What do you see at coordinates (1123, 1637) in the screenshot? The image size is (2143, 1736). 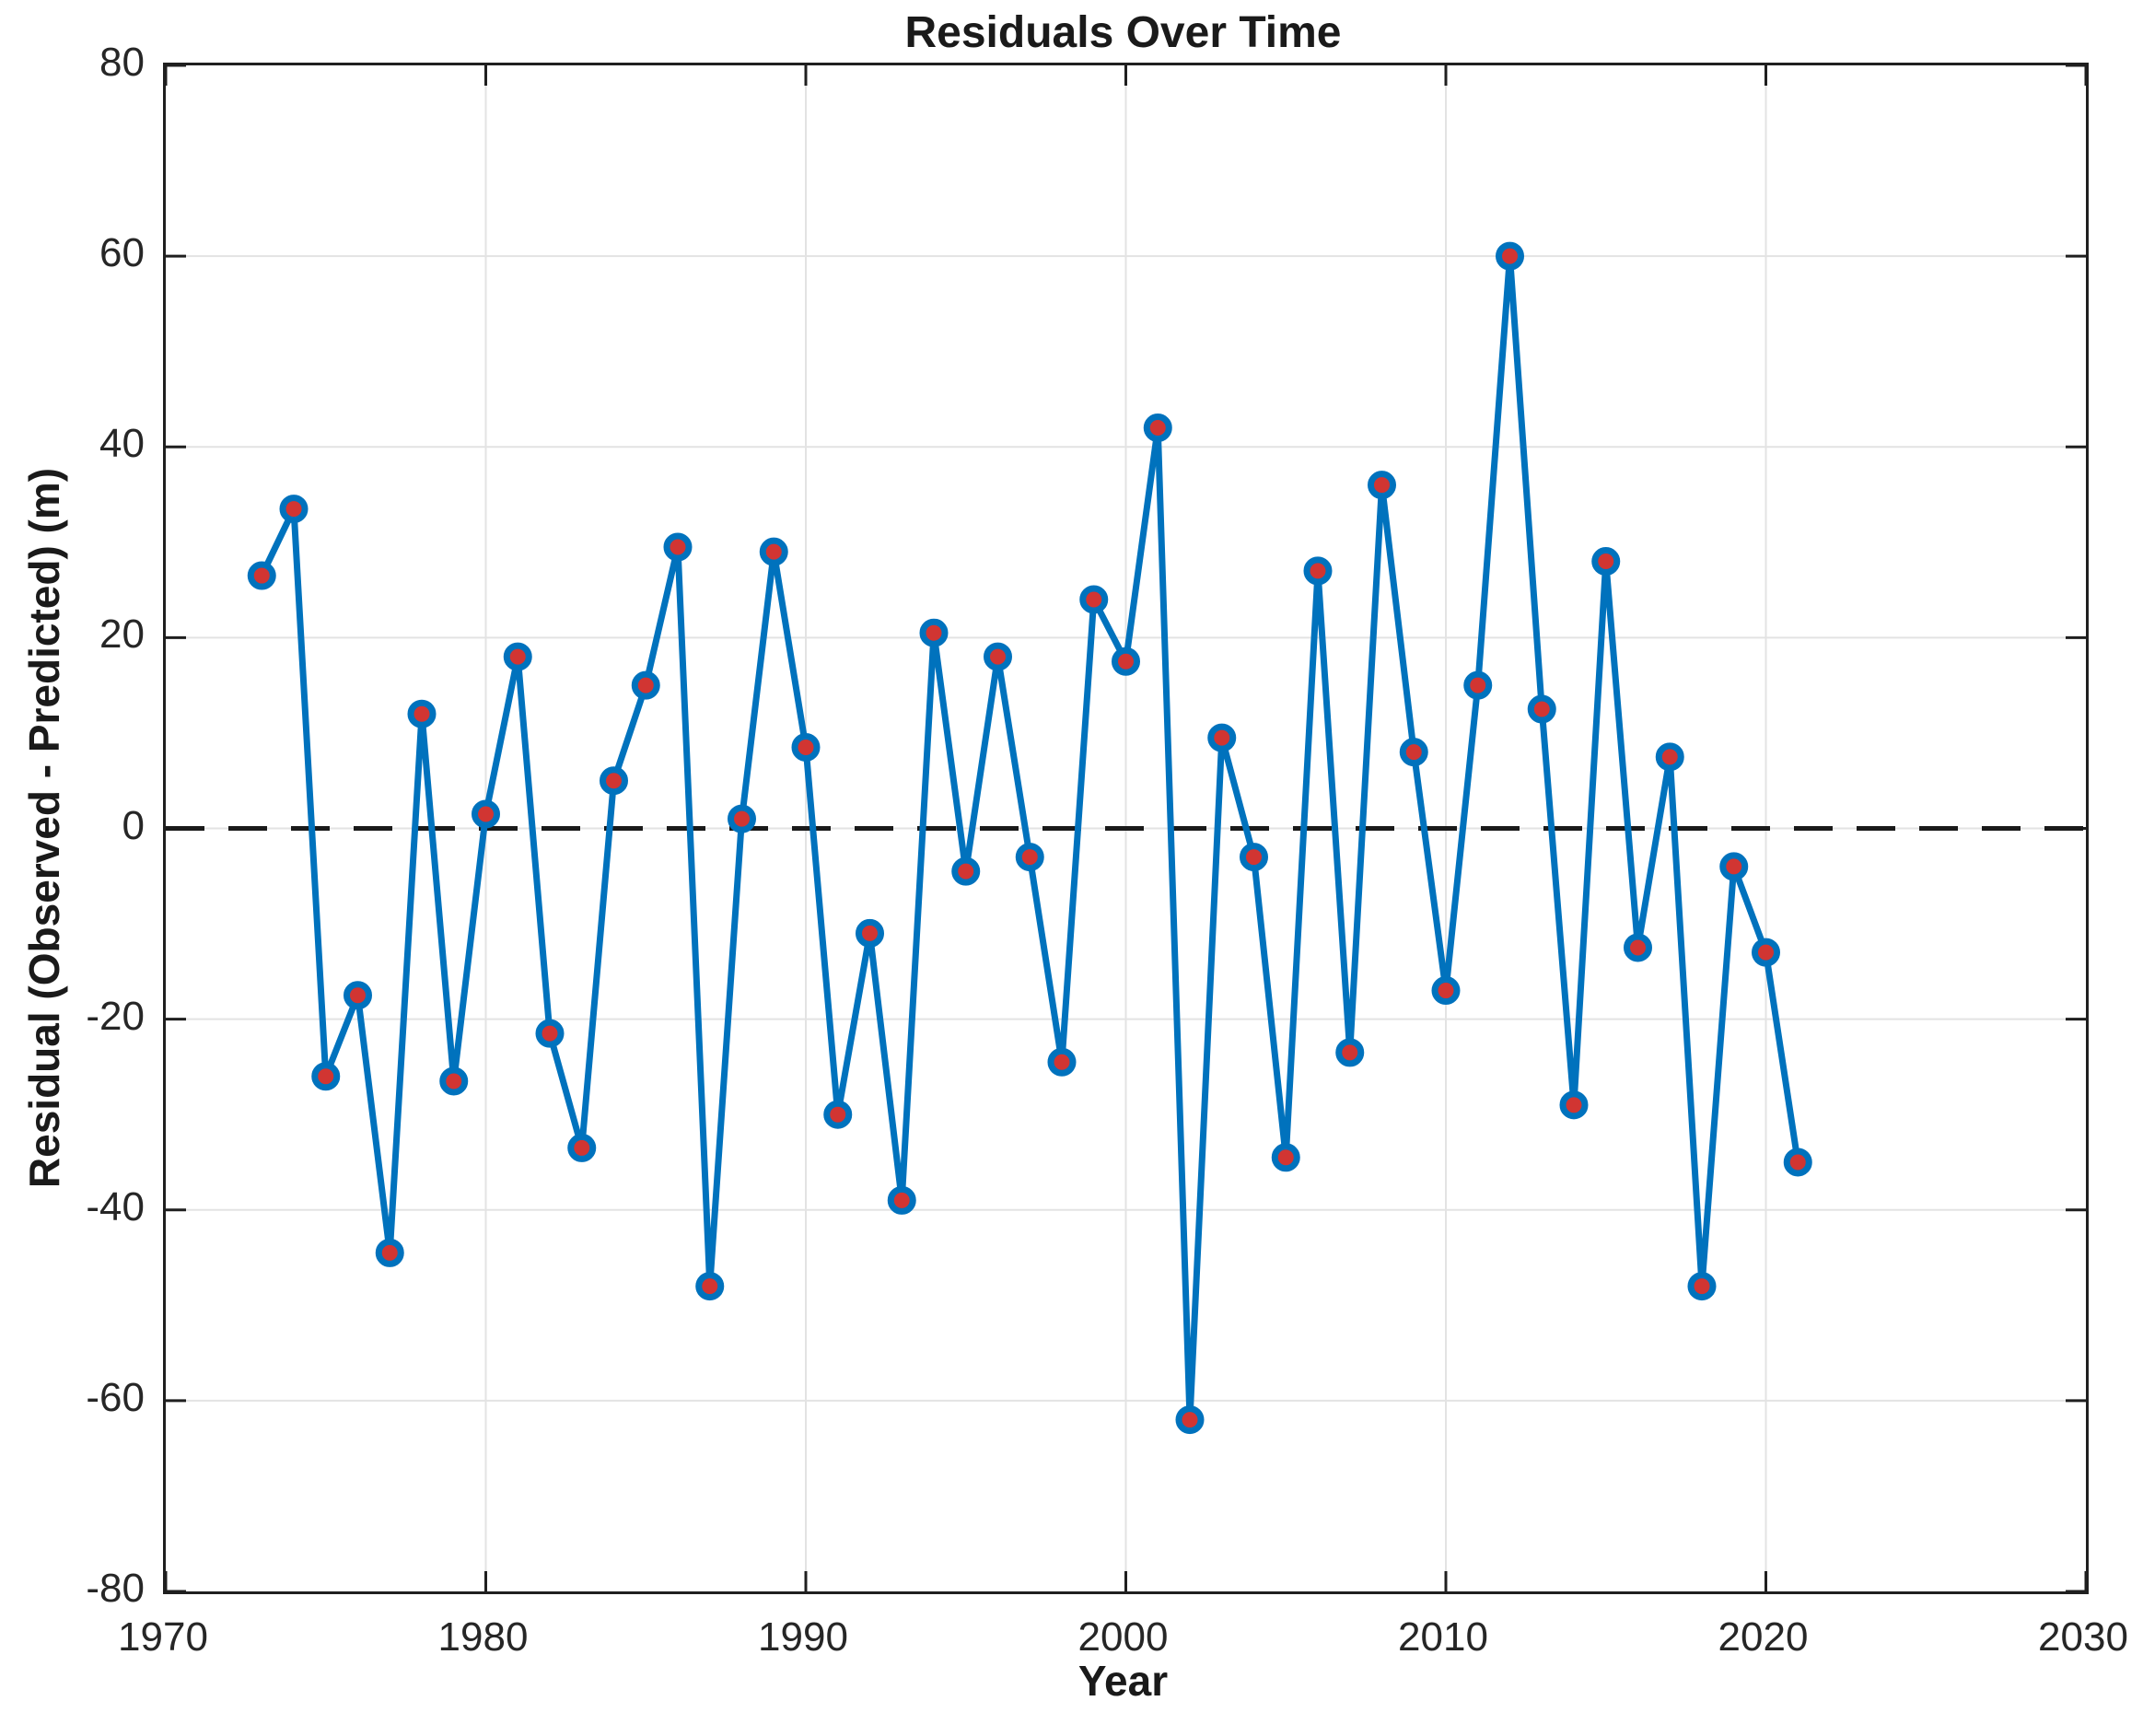 I see `x-tick-label: 2000` at bounding box center [1123, 1637].